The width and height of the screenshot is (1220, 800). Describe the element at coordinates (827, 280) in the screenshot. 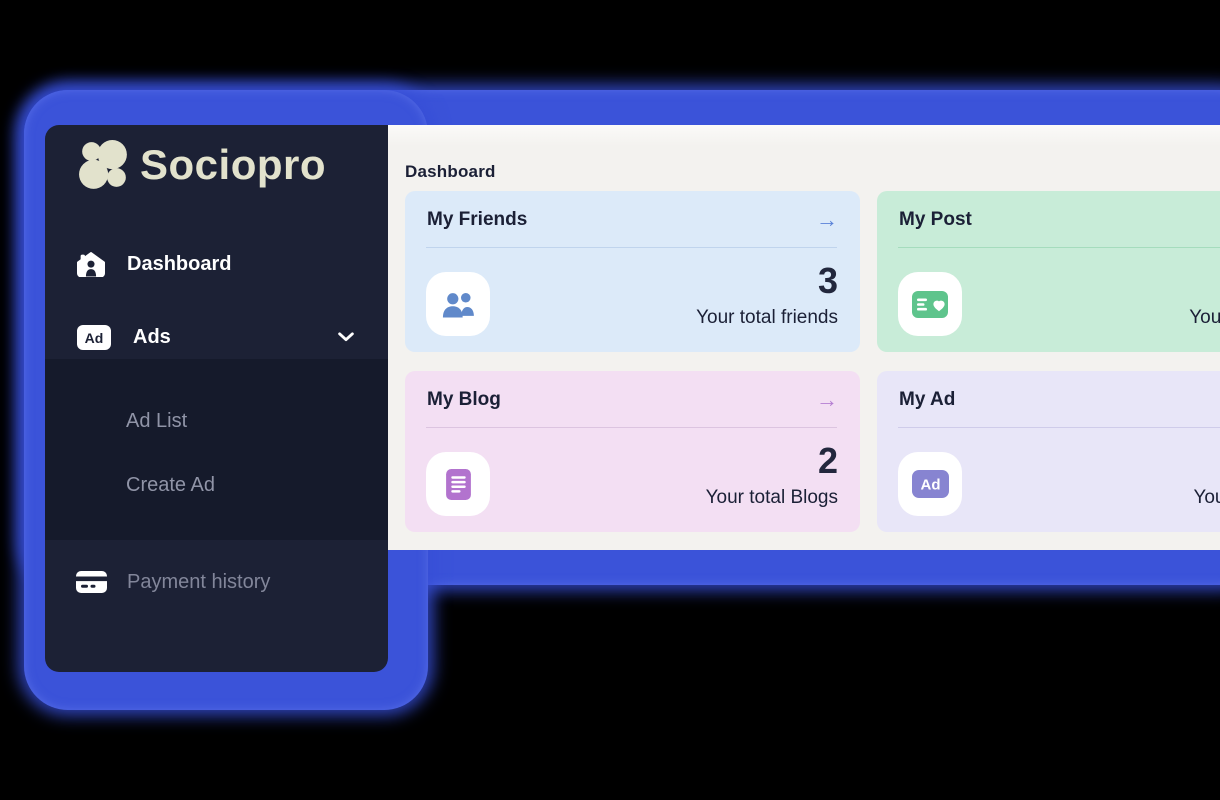

I see `card-value: 3` at that location.